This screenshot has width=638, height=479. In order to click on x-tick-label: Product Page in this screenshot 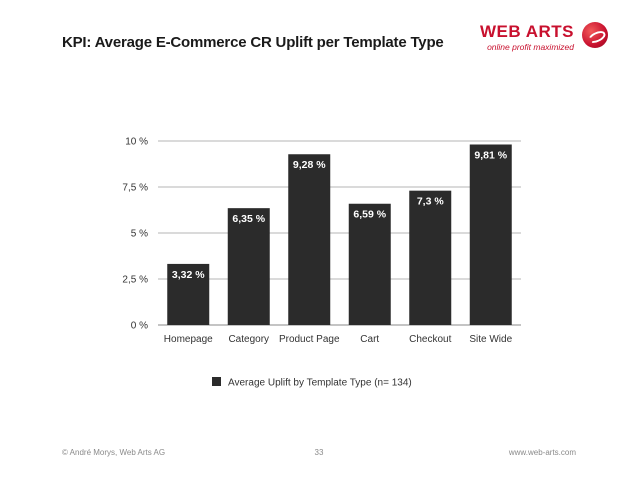, I will do `click(309, 339)`.